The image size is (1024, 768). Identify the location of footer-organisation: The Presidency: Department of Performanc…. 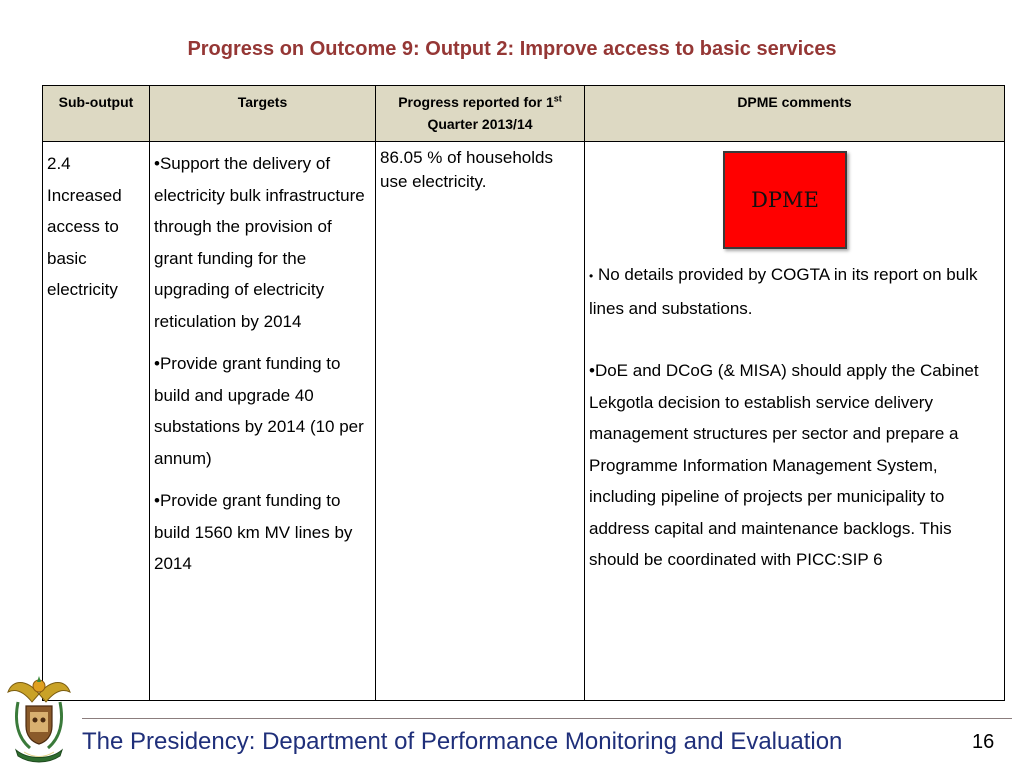
(462, 741).